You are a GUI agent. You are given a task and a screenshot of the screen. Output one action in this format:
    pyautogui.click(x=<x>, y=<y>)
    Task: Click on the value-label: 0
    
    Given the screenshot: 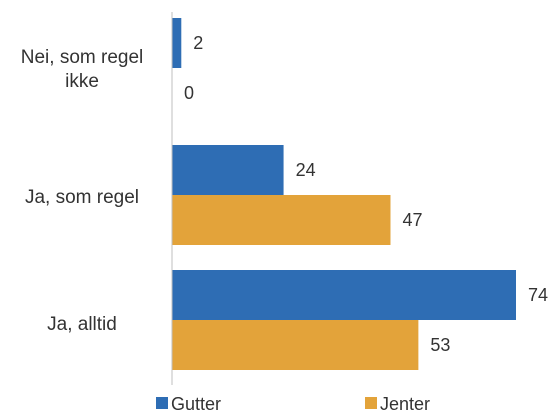 What is the action you would take?
    pyautogui.click(x=189, y=93)
    